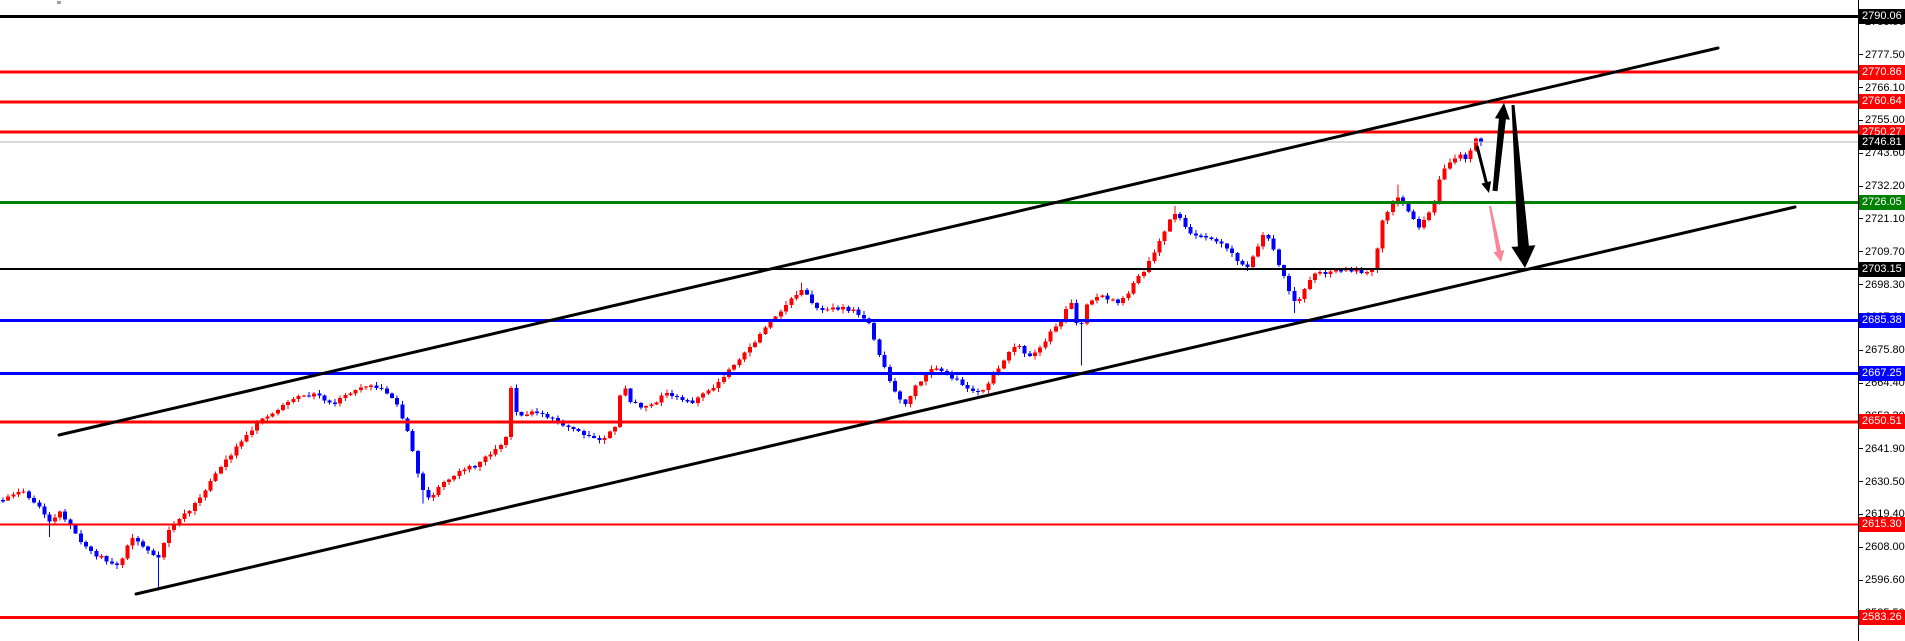  What do you see at coordinates (1882, 185) in the screenshot?
I see `axis-tick: 2732.20` at bounding box center [1882, 185].